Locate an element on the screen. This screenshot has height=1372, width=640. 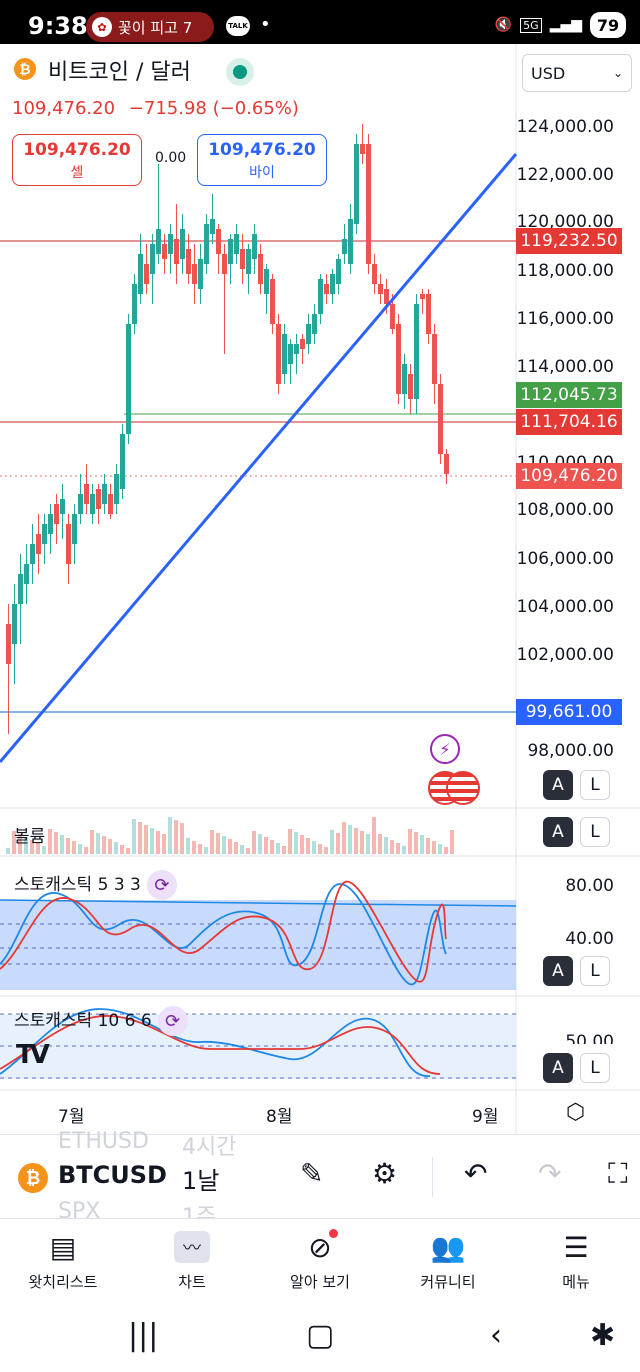
symbol-selector: BTCUSD is located at coordinates (112, 1175).